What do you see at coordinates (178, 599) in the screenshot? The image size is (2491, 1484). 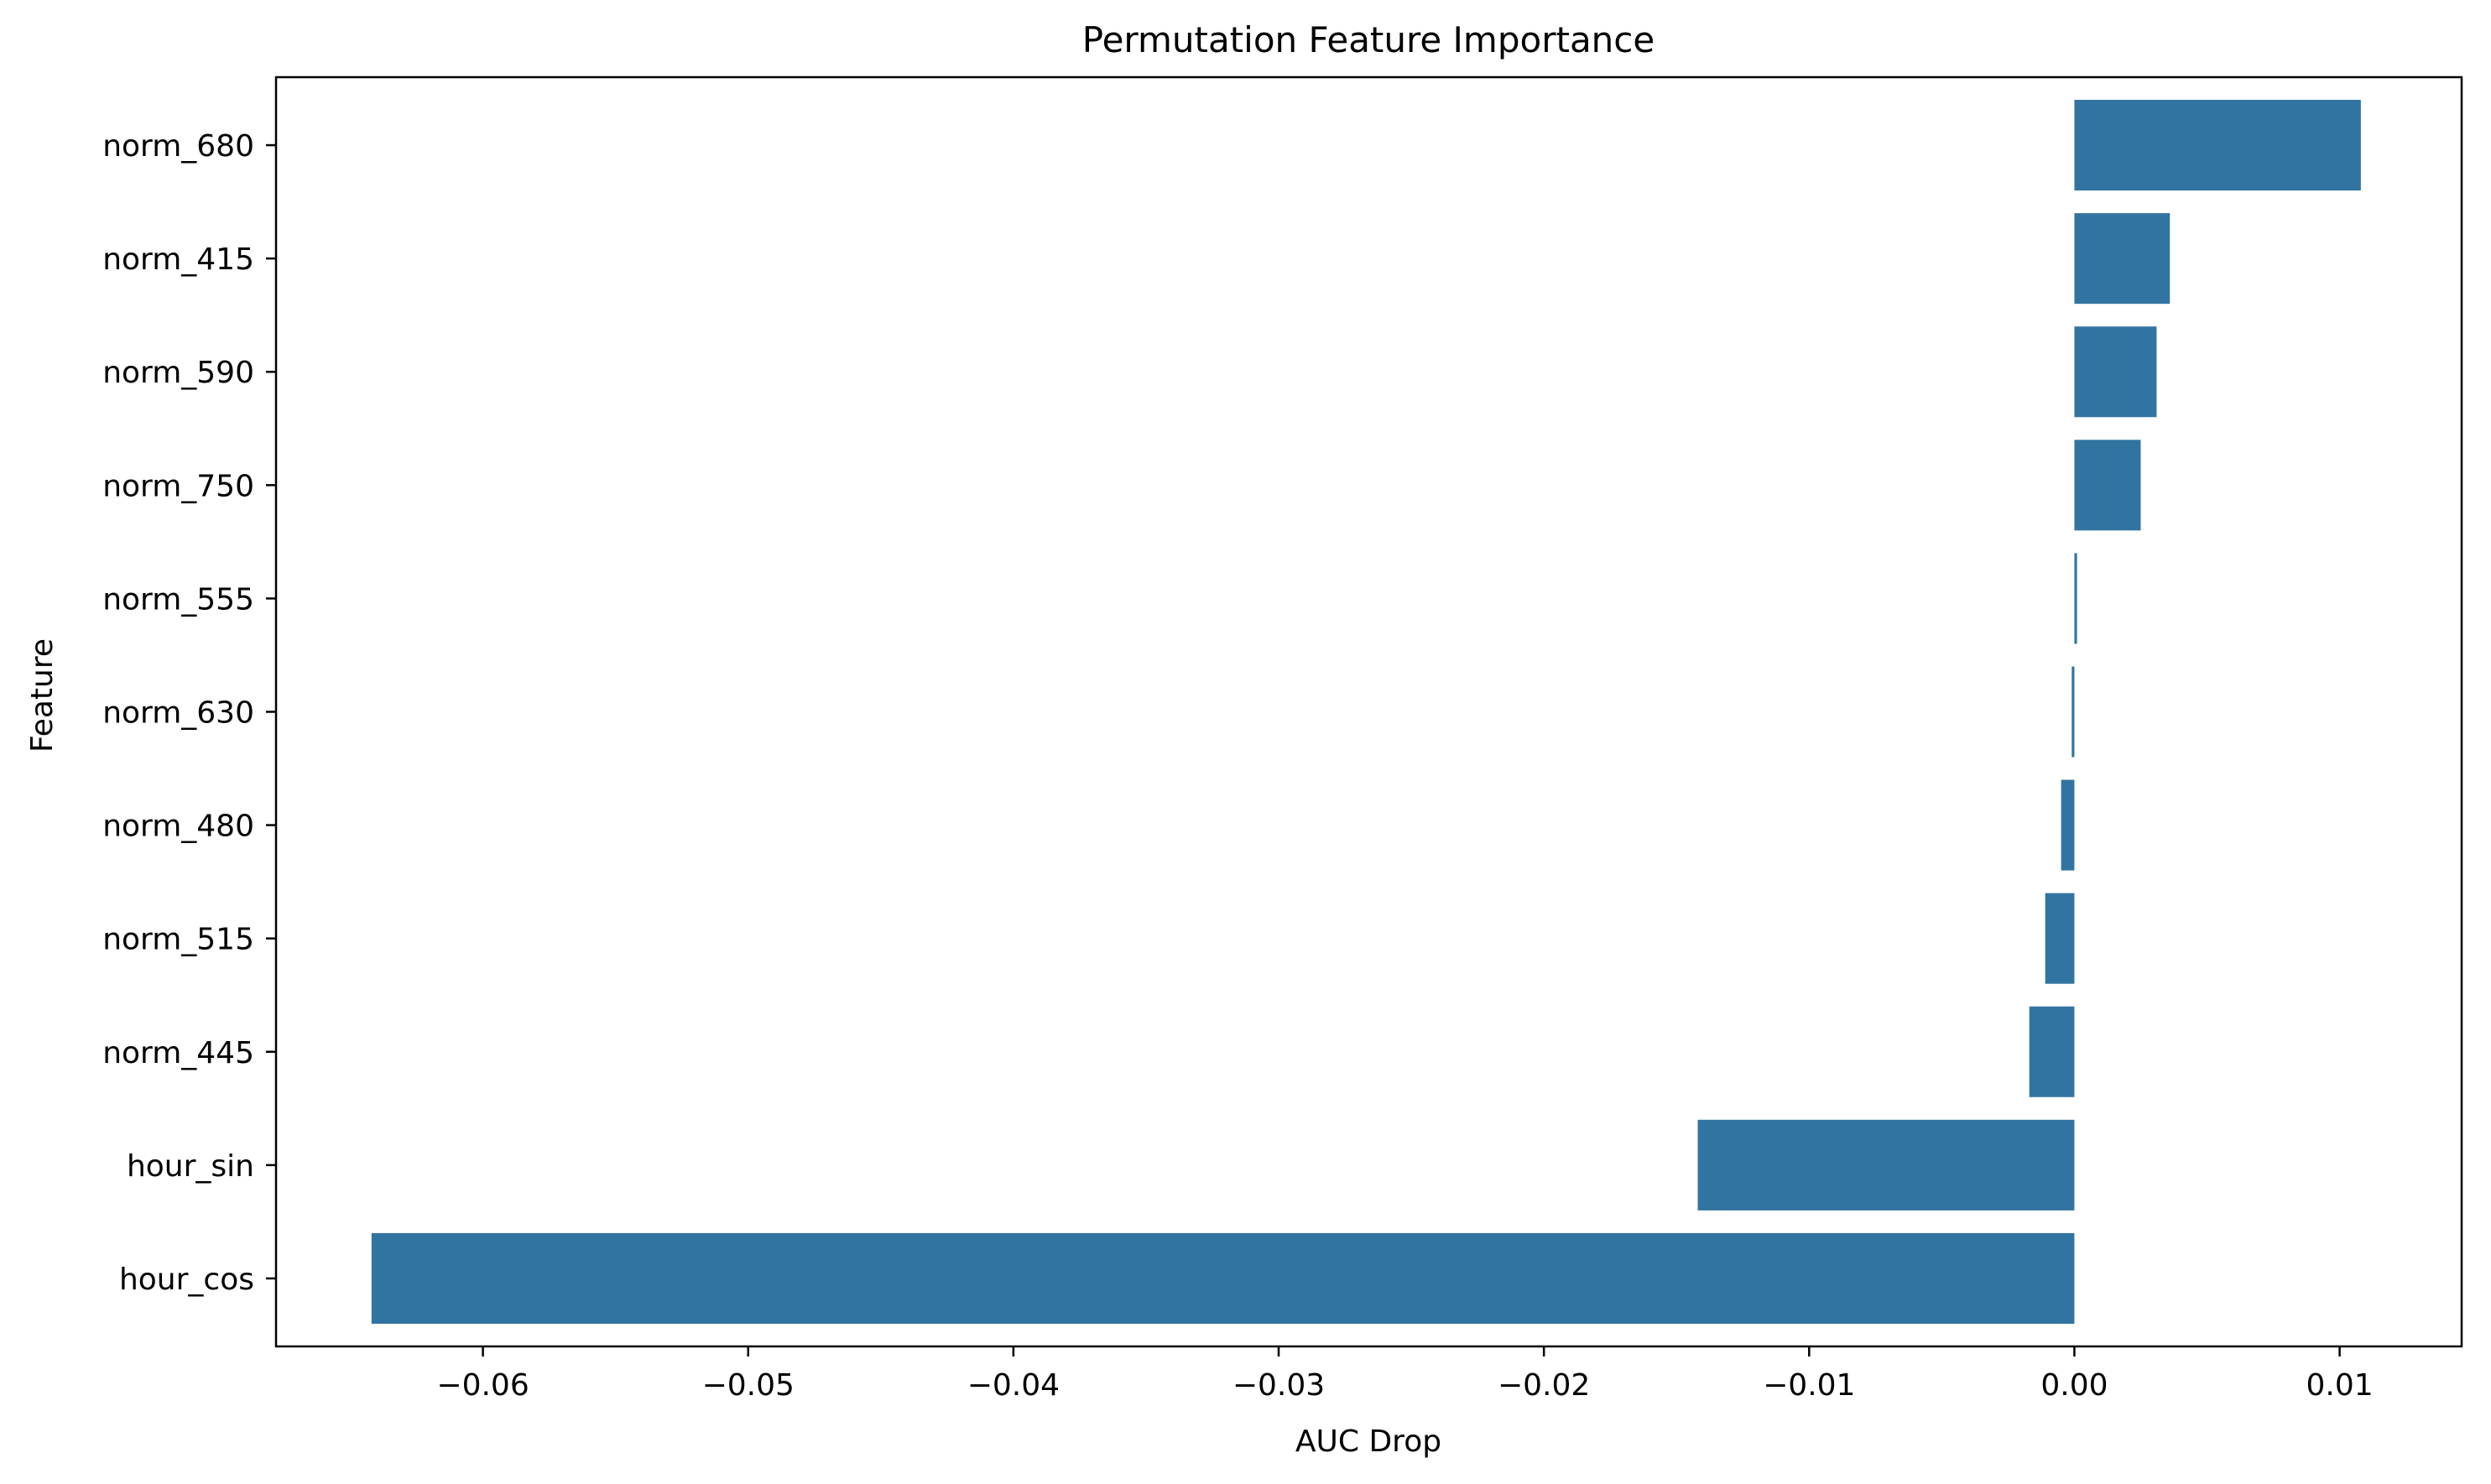 I see `y-tick-label: norm_555` at bounding box center [178, 599].